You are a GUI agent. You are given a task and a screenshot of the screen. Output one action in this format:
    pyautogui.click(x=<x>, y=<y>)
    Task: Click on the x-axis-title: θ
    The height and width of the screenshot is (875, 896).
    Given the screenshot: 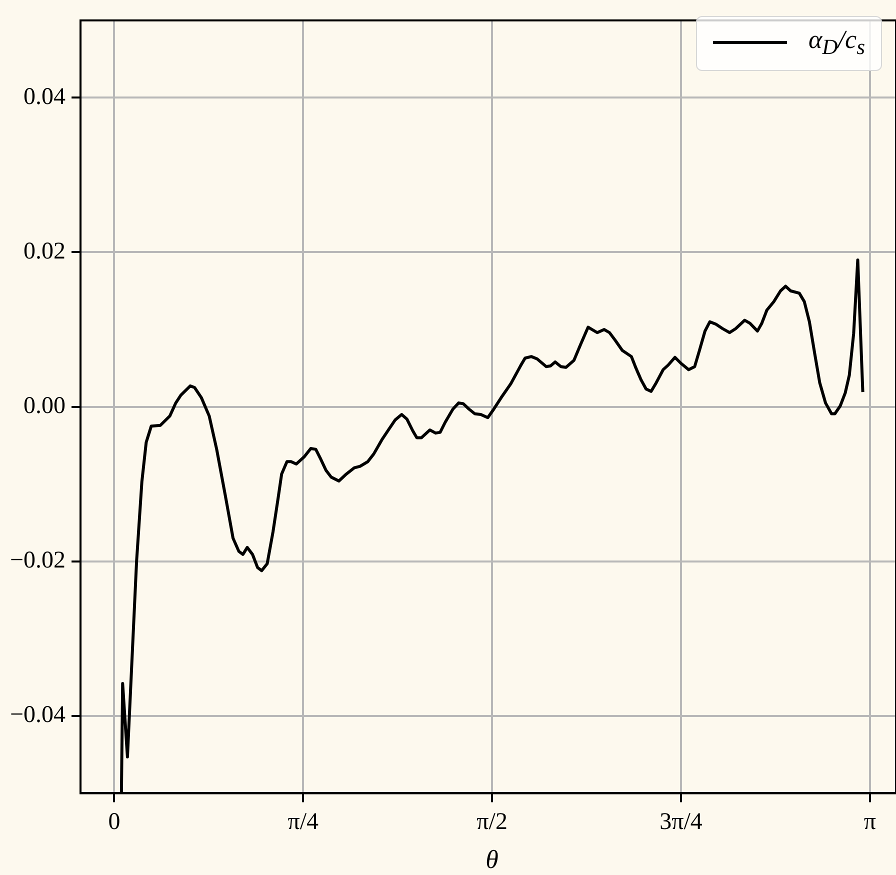 What is the action you would take?
    pyautogui.click(x=492, y=859)
    